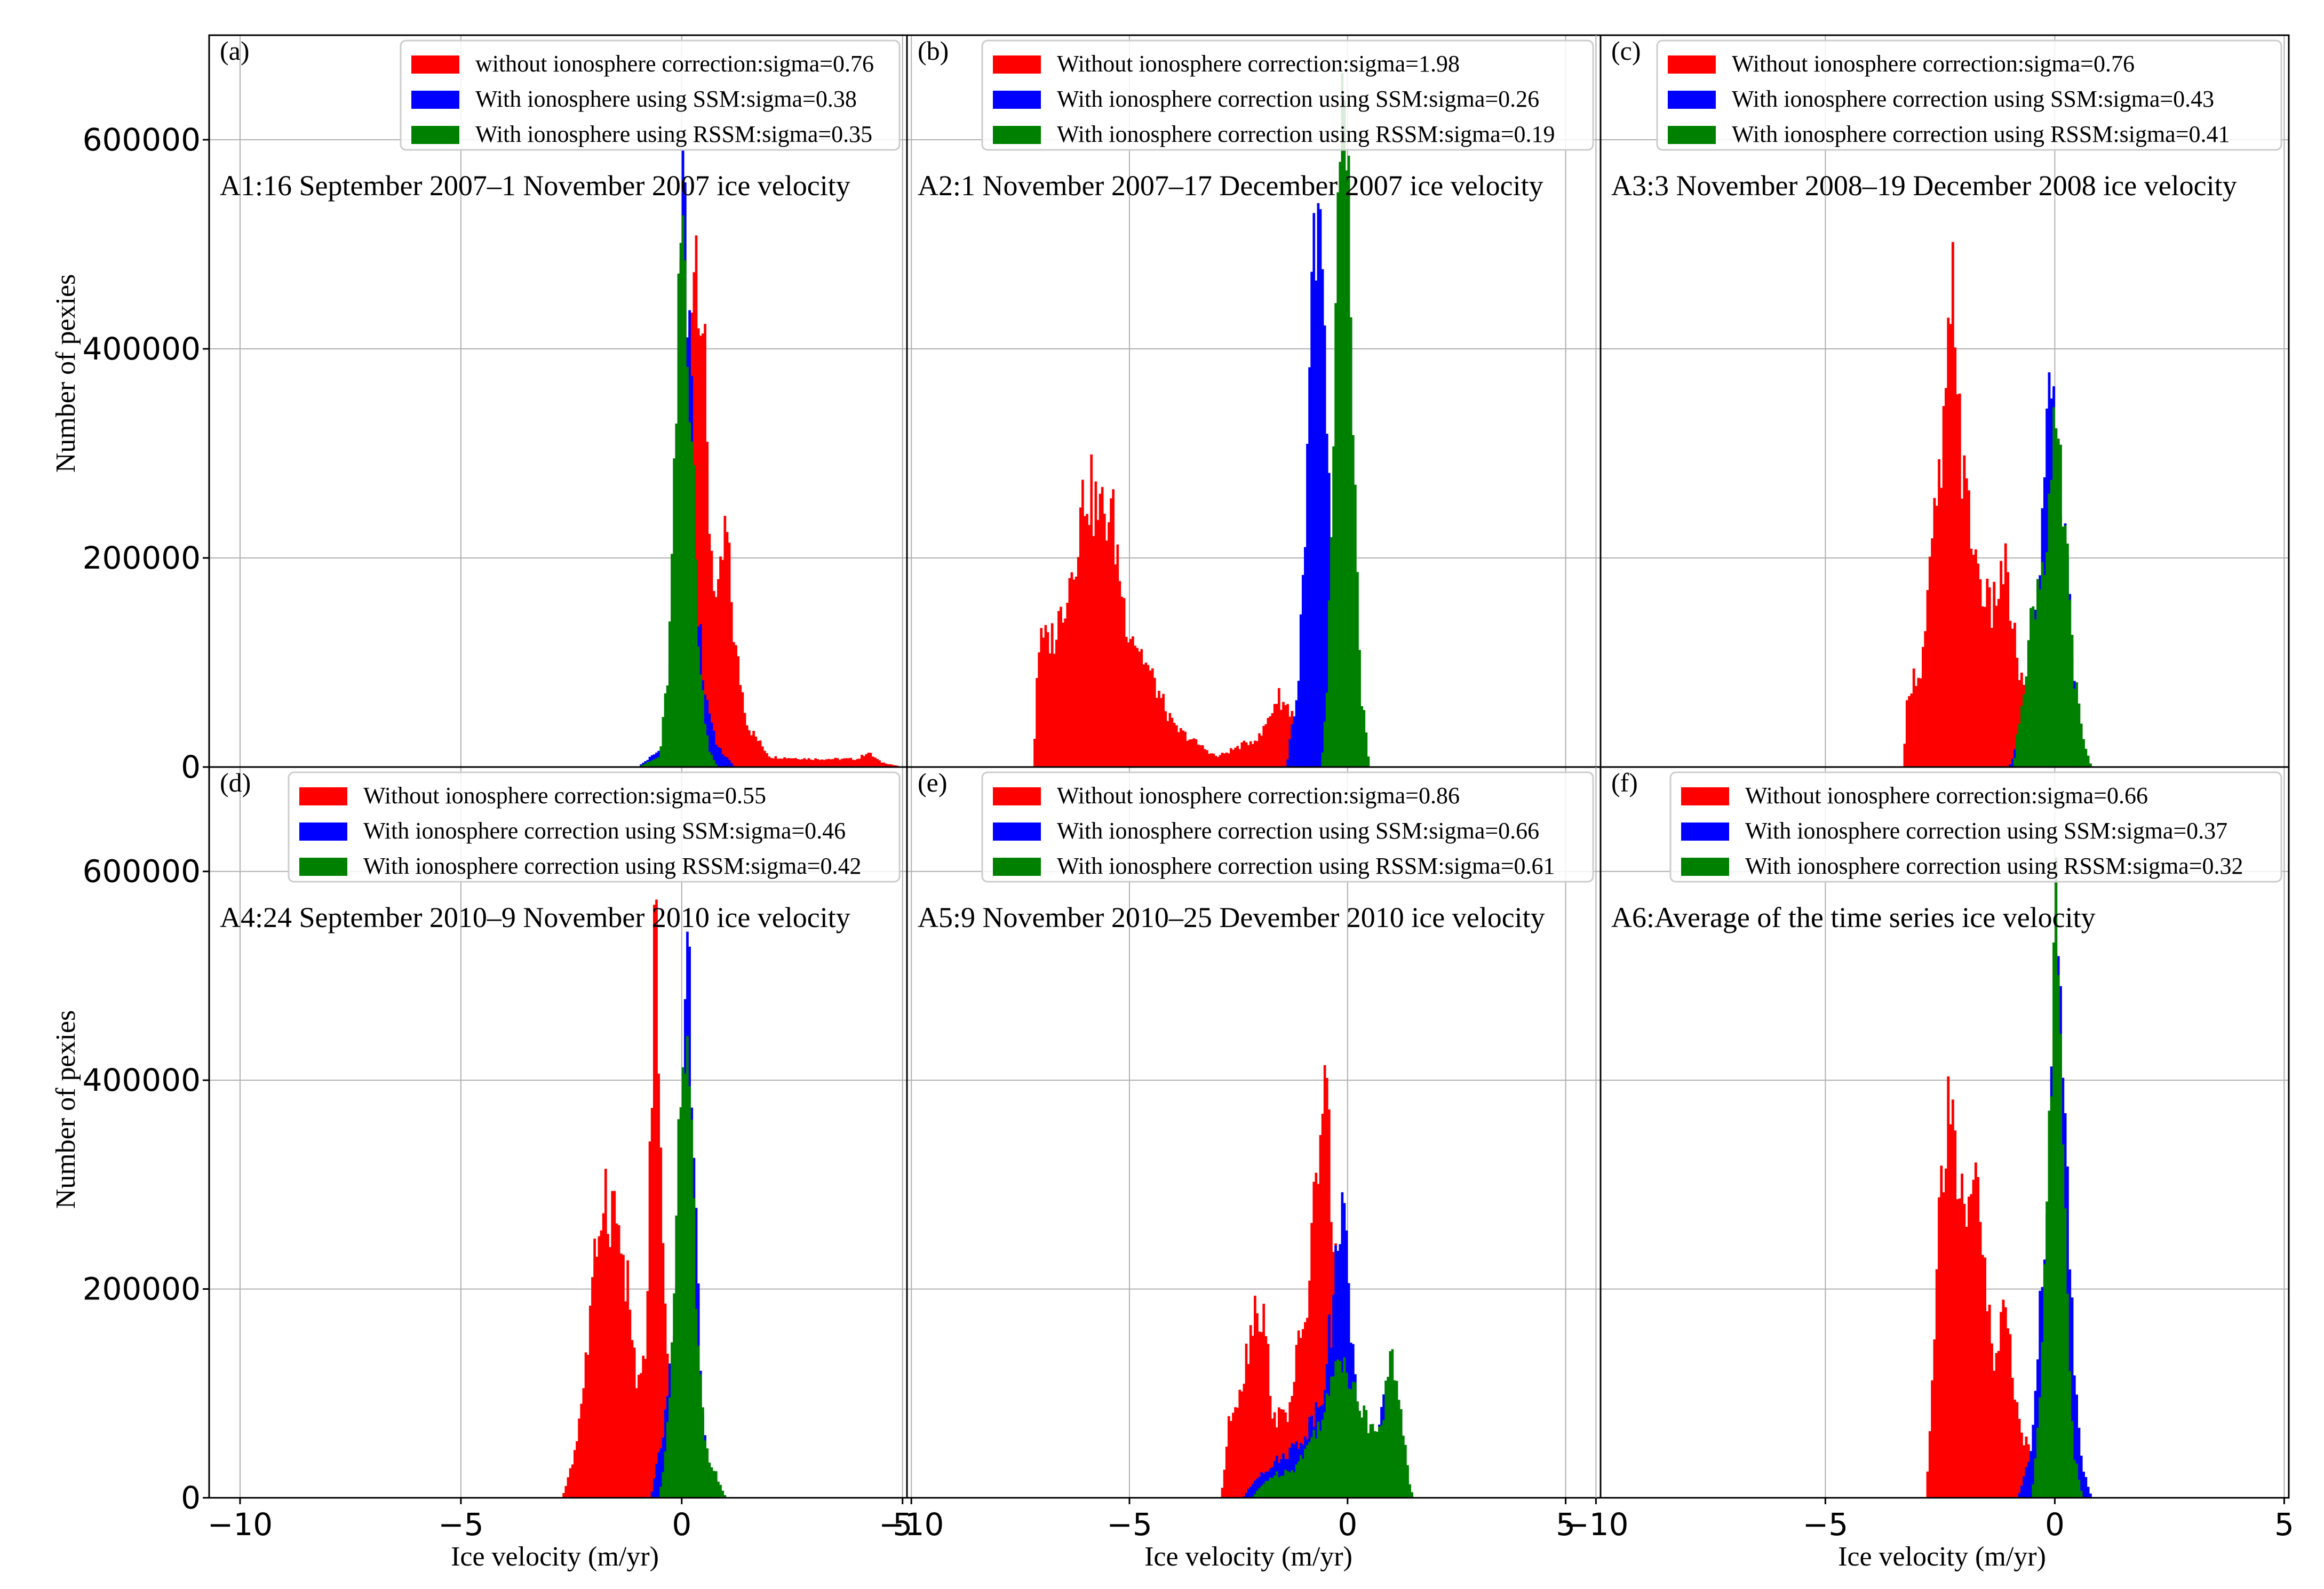 This screenshot has width=2324, height=1589. Describe the element at coordinates (1944, 1132) in the screenshot. I see `plot-frame` at that location.